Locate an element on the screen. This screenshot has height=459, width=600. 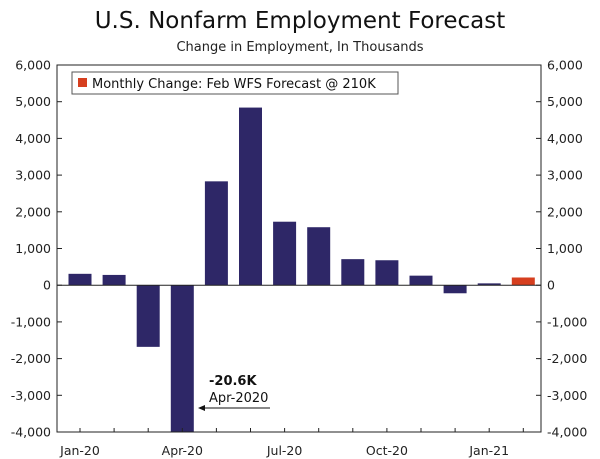
annotation-arrow-head is located at coordinates (201, 408).